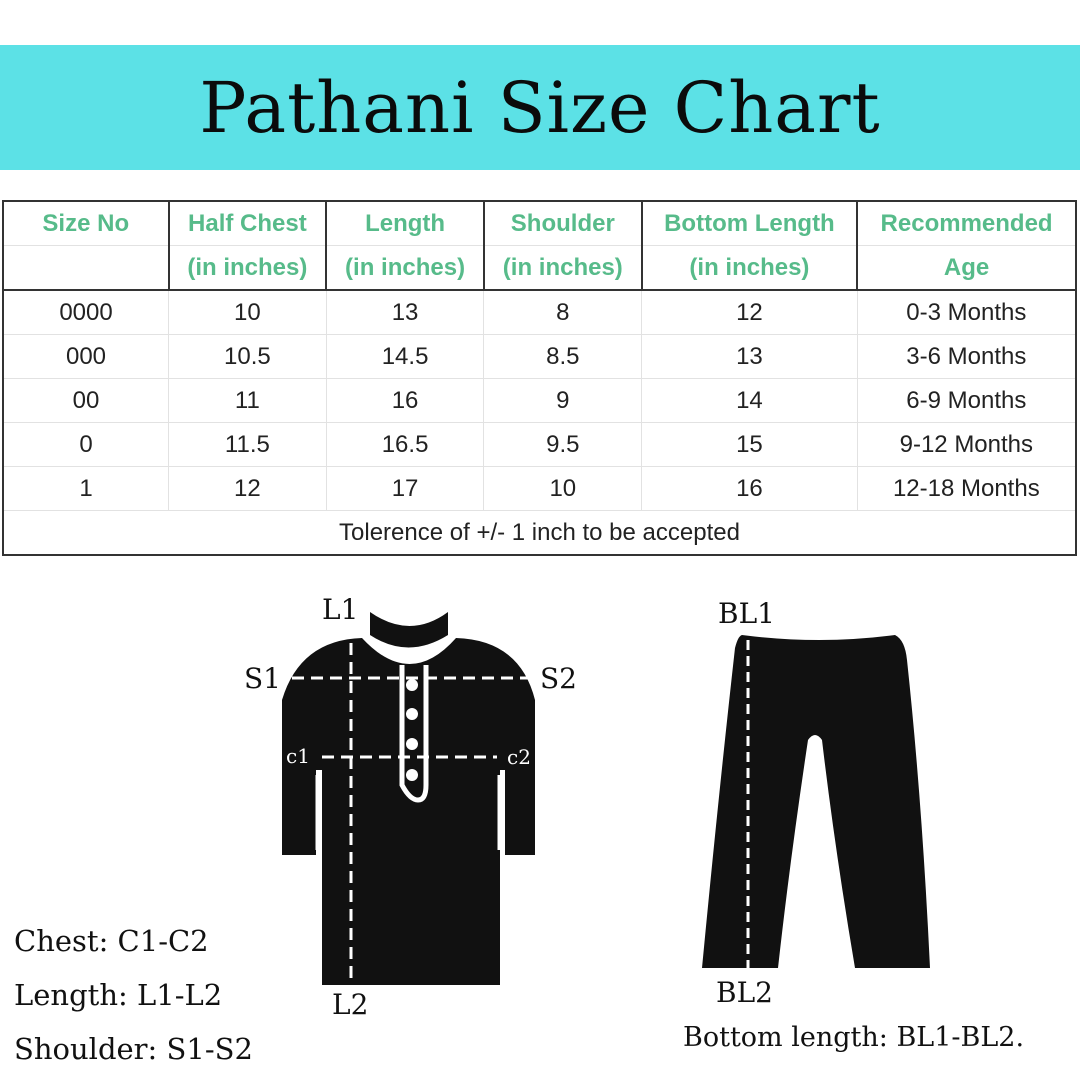 This screenshot has height=1080, width=1080. What do you see at coordinates (816, 801) in the screenshot?
I see `pants-icon` at bounding box center [816, 801].